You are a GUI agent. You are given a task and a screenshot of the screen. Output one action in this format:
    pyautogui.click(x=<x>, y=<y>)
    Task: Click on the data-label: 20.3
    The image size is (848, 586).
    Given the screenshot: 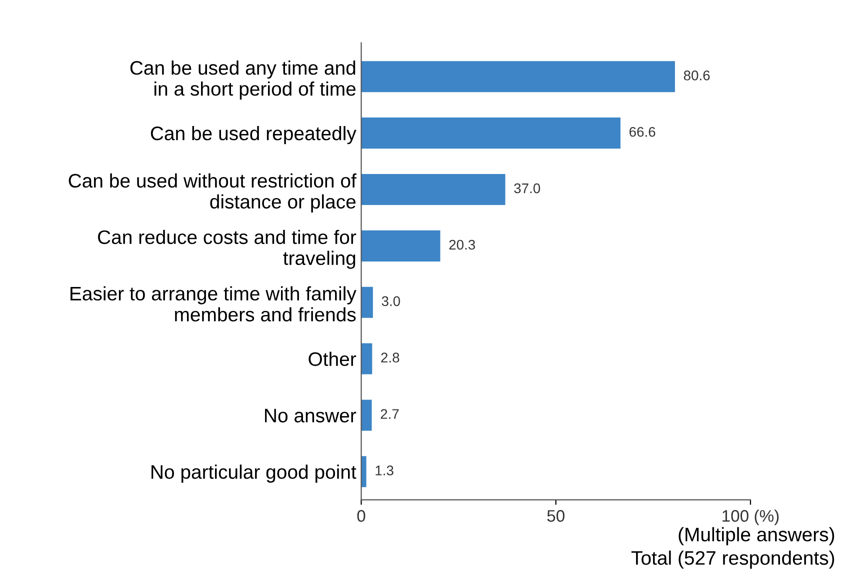 What is the action you would take?
    pyautogui.click(x=462, y=245)
    